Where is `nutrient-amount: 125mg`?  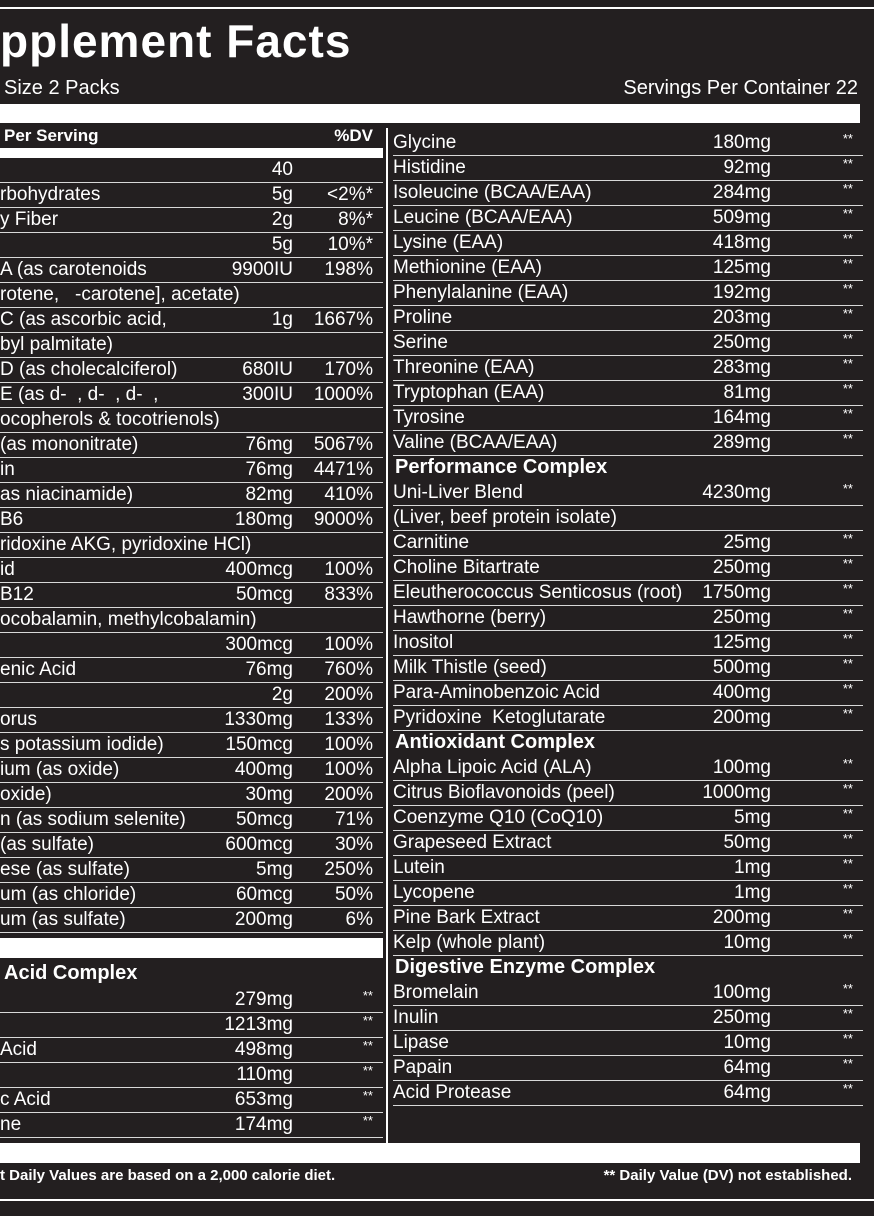
nutrient-amount: 125mg is located at coordinates (741, 267).